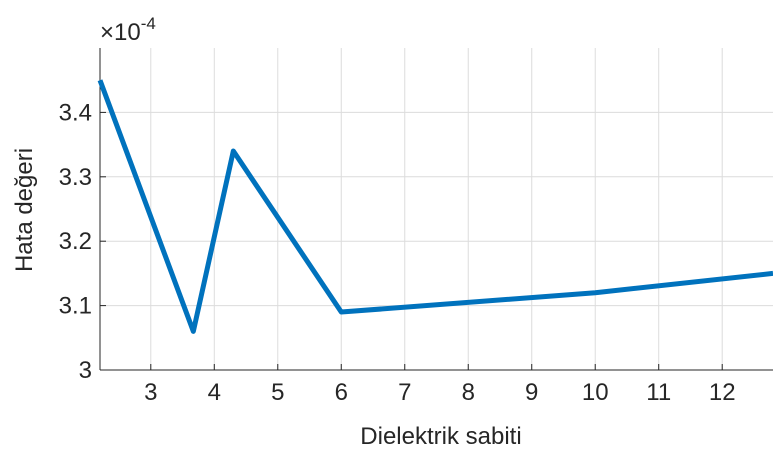 The height and width of the screenshot is (450, 773). I want to click on x-tick-label: 11, so click(658, 392).